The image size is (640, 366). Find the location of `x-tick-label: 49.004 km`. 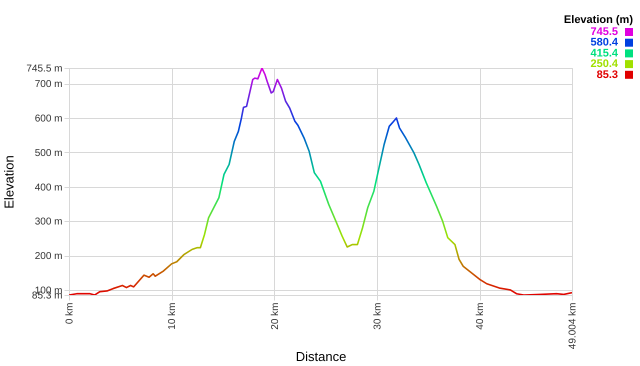

x-tick-label: 49.004 km is located at coordinates (573, 326).